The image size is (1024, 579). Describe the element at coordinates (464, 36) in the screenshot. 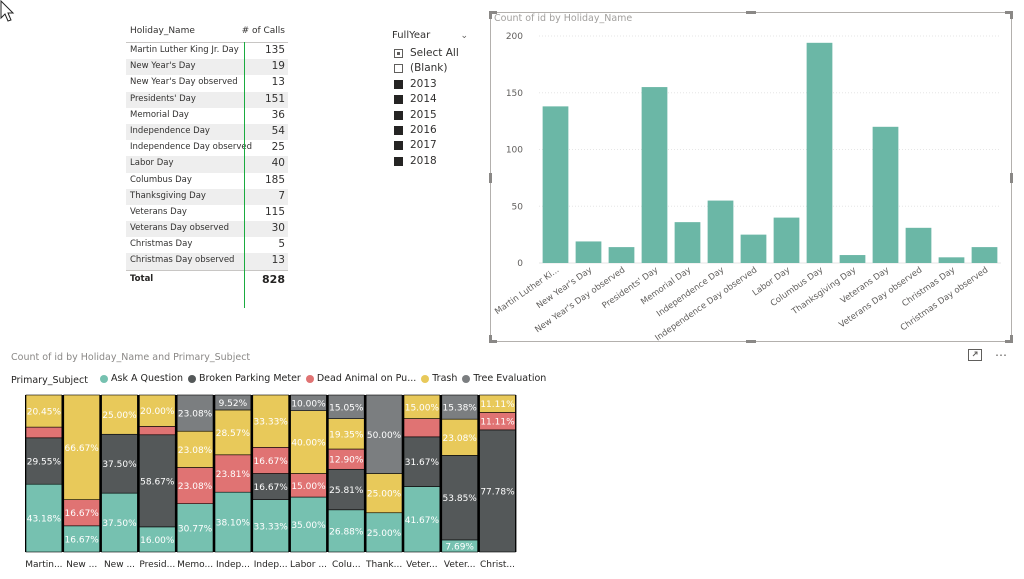

I see `chevron-down-icon: ⌄` at that location.